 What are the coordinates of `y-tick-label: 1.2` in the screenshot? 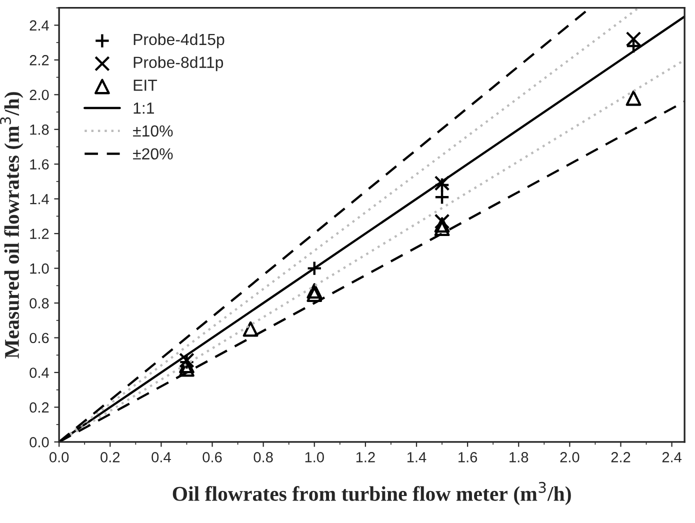 It's located at (39, 233).